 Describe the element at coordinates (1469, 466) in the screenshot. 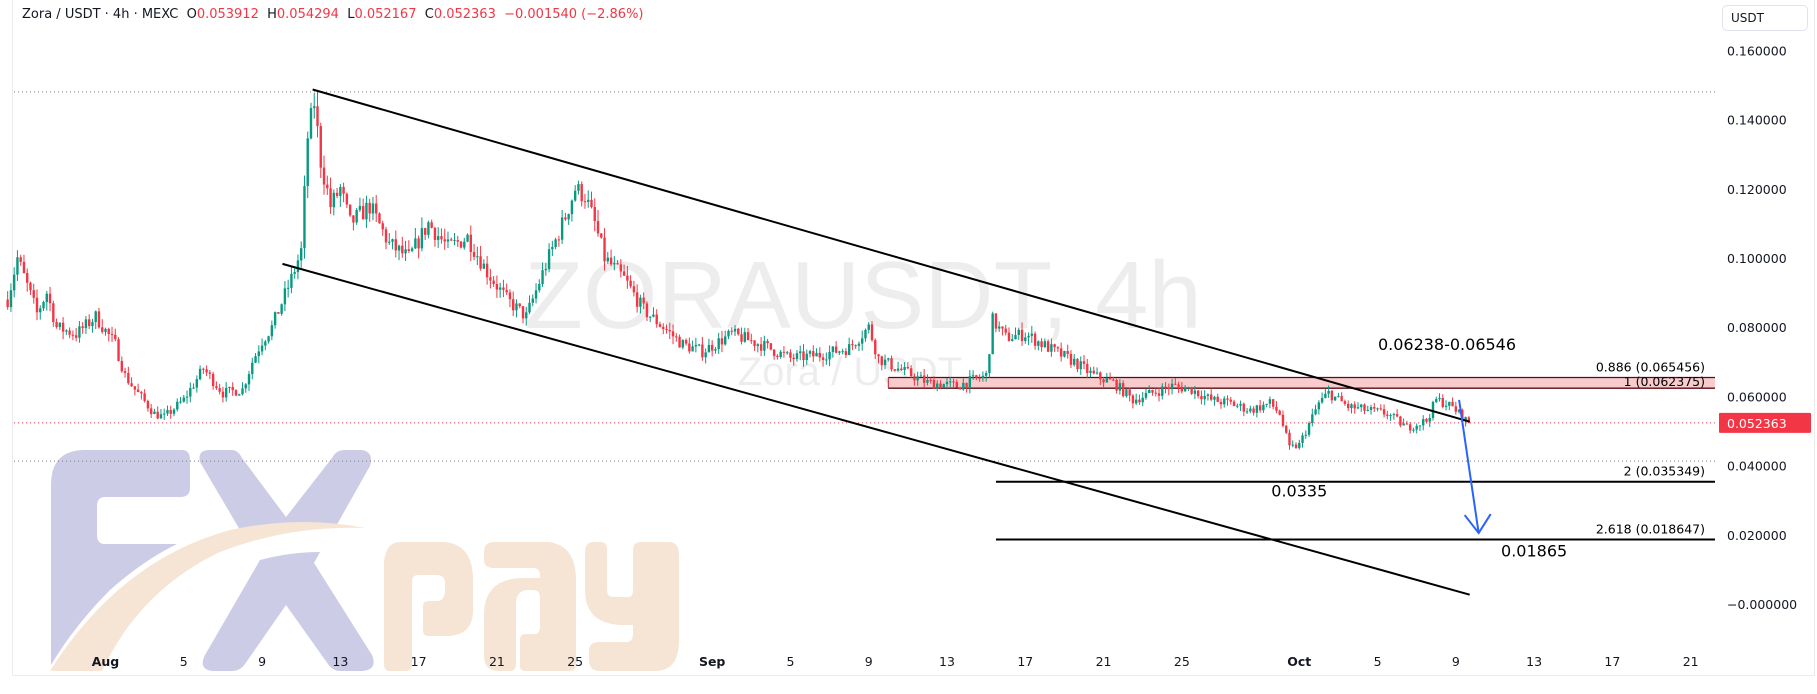

I see `forecast-arrow` at that location.